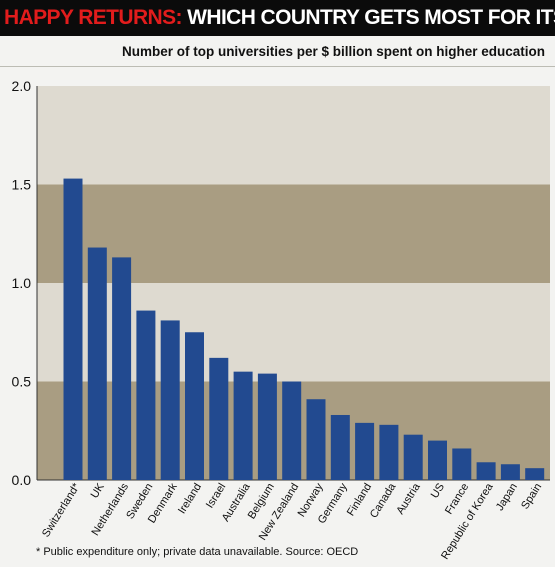 The image size is (555, 567). What do you see at coordinates (531, 496) in the screenshot?
I see `x-tick-label: Spain` at bounding box center [531, 496].